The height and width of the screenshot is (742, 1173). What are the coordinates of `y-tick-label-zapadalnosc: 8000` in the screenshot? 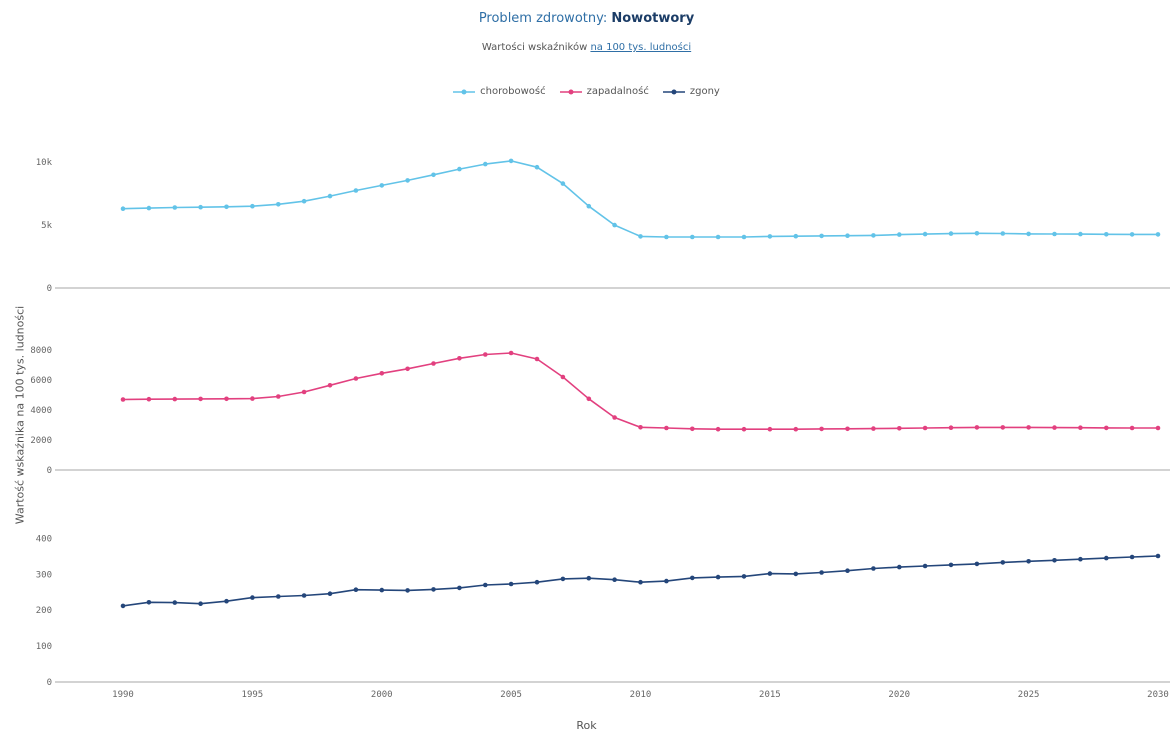 It's located at (41, 351).